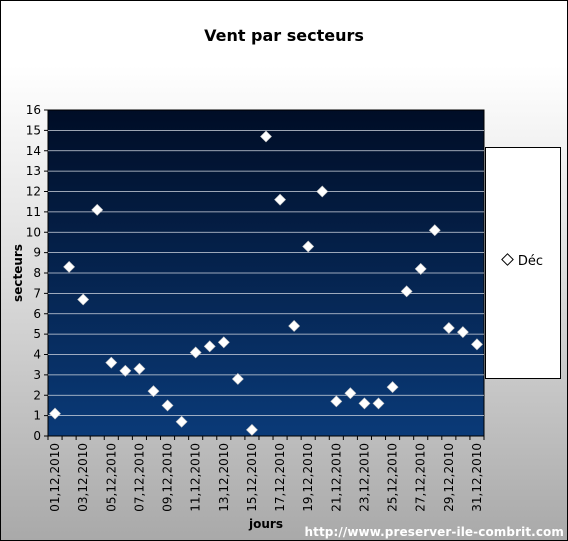 Image resolution: width=568 pixels, height=541 pixels. I want to click on y-axis-title: secteurs, so click(18, 273).